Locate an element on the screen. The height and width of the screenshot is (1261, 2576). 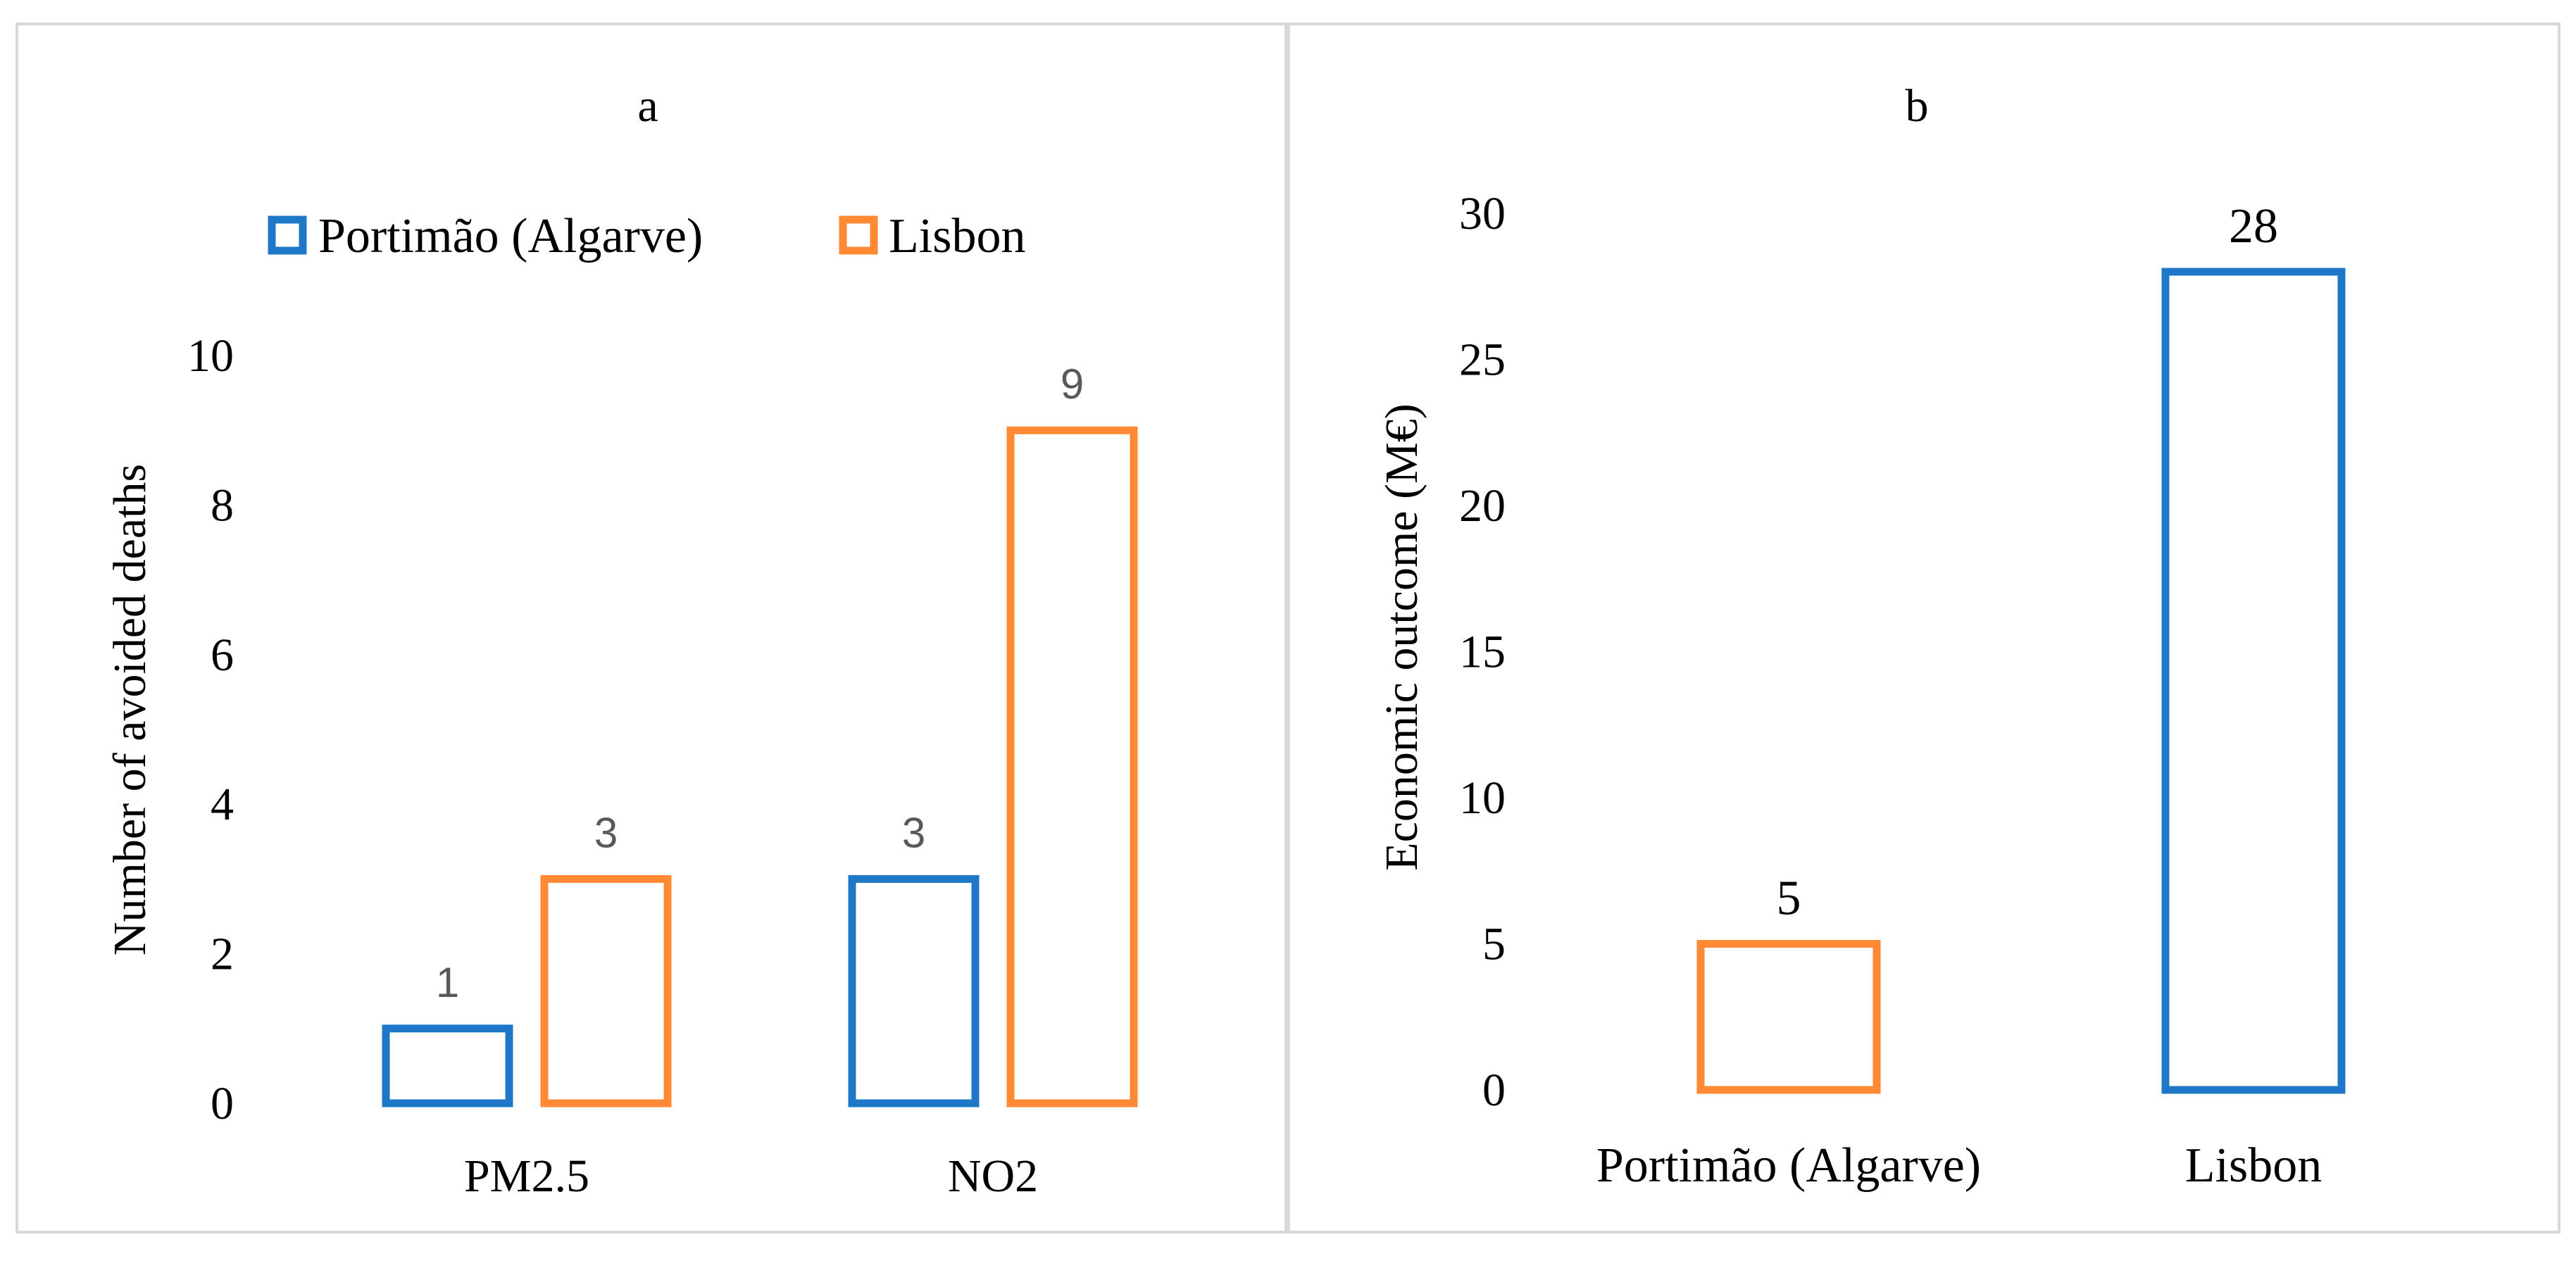
bar-lisbon-economic is located at coordinates (2253, 681).